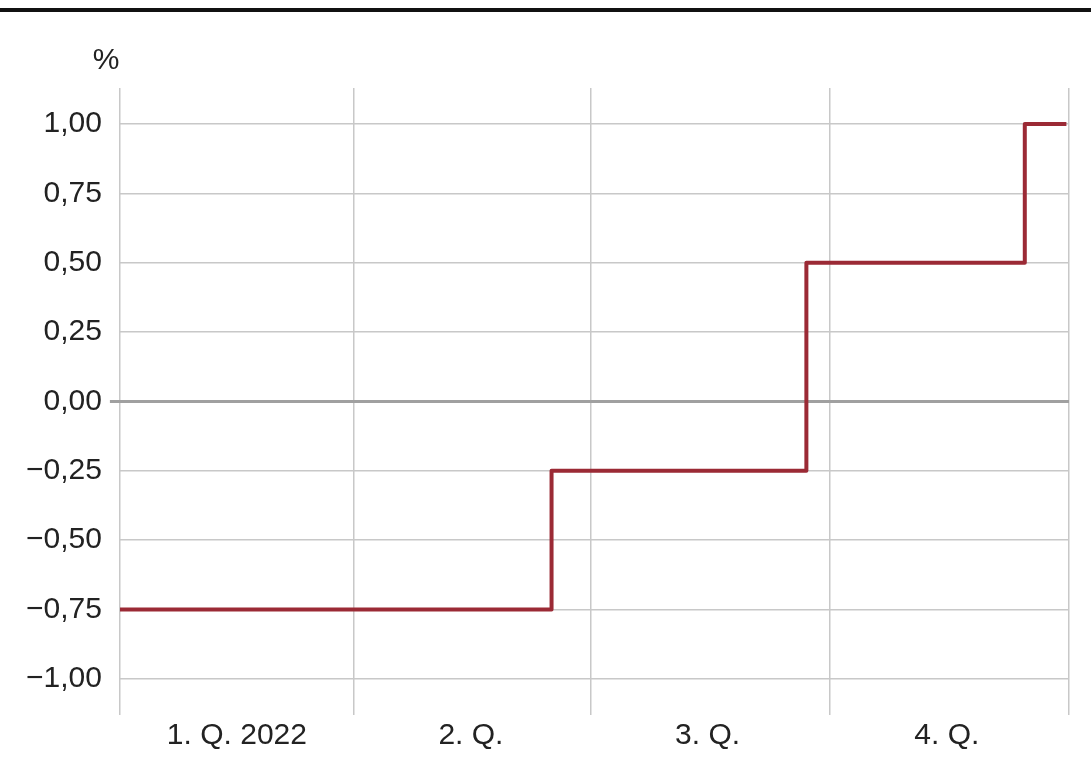 The width and height of the screenshot is (1091, 765). What do you see at coordinates (72, 122) in the screenshot?
I see `y-tick-label: 1,00` at bounding box center [72, 122].